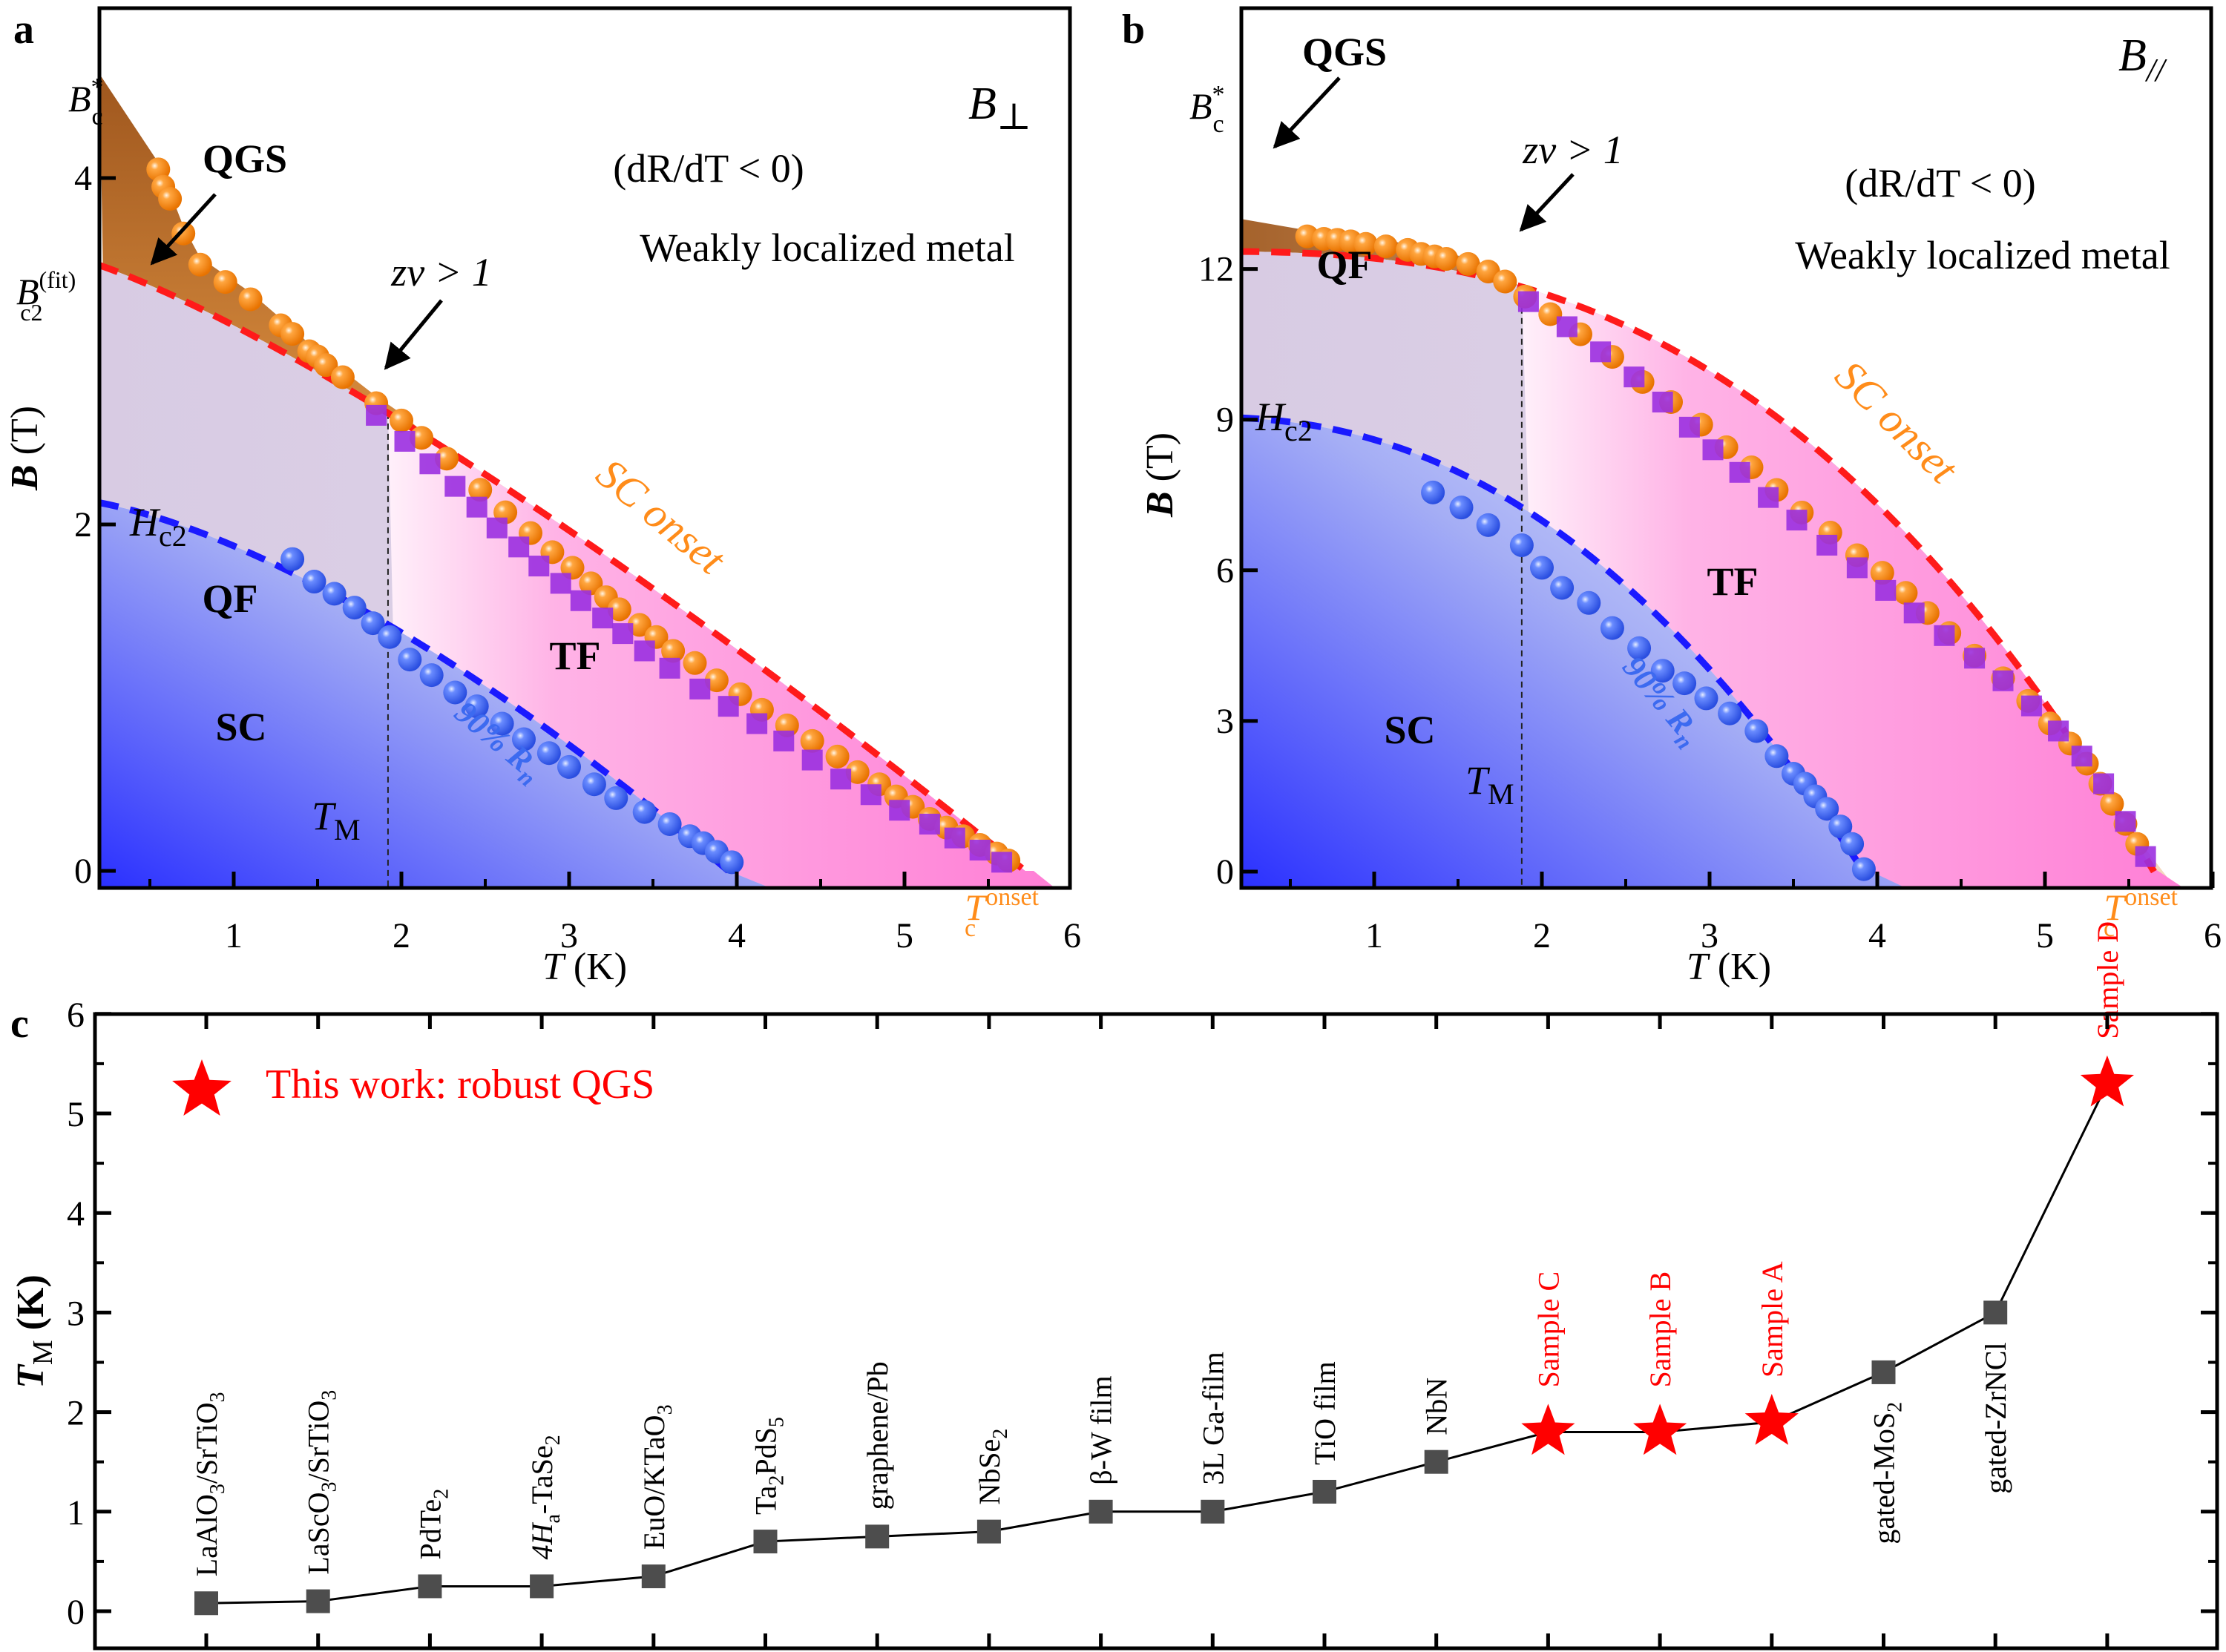 This screenshot has height=1652, width=2226. What do you see at coordinates (877, 1436) in the screenshot?
I see `category-label: graphene/Pb` at bounding box center [877, 1436].